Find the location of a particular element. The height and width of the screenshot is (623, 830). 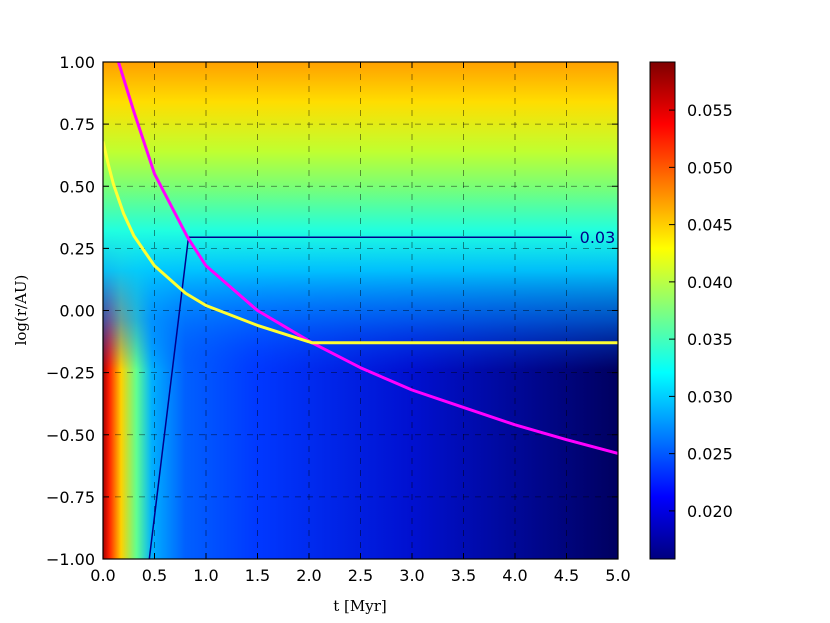

y-tick-label: 1.00 is located at coordinates (77, 62).